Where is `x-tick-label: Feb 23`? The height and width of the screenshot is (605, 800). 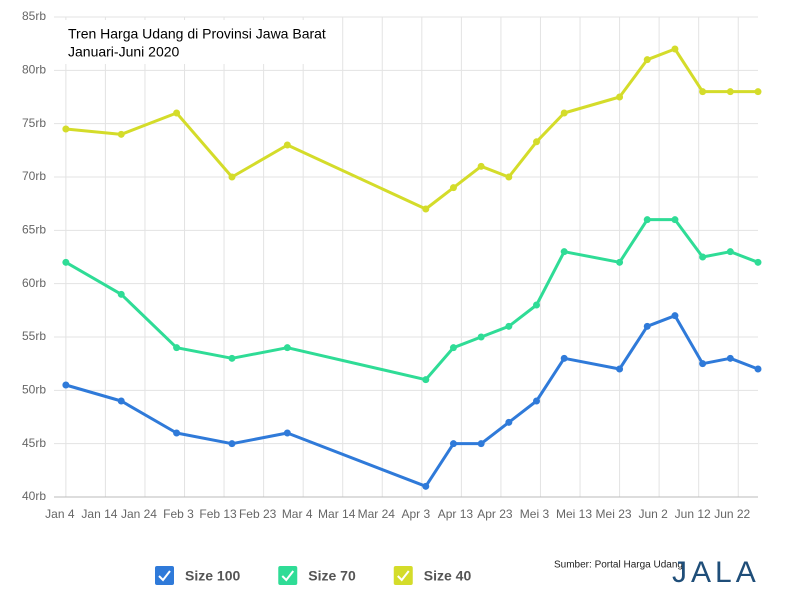 x-tick-label: Feb 23 is located at coordinates (258, 514).